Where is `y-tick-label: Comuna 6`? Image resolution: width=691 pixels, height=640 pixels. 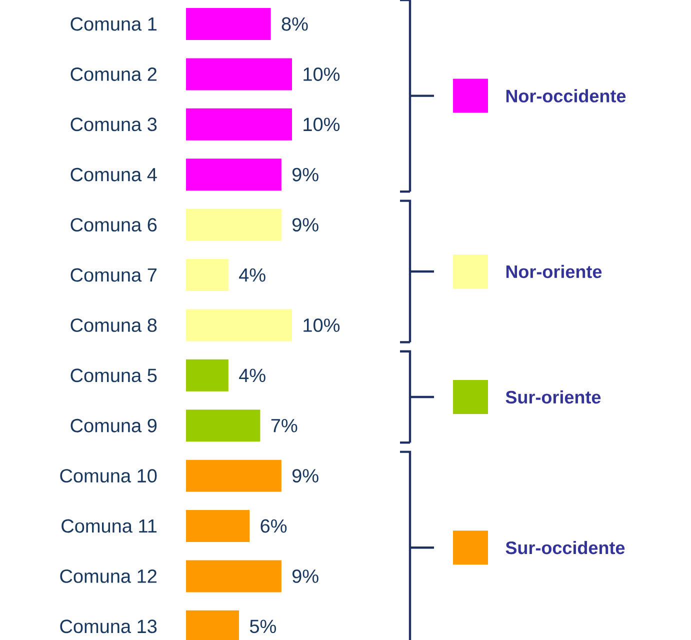 y-tick-label: Comuna 6 is located at coordinates (113, 225).